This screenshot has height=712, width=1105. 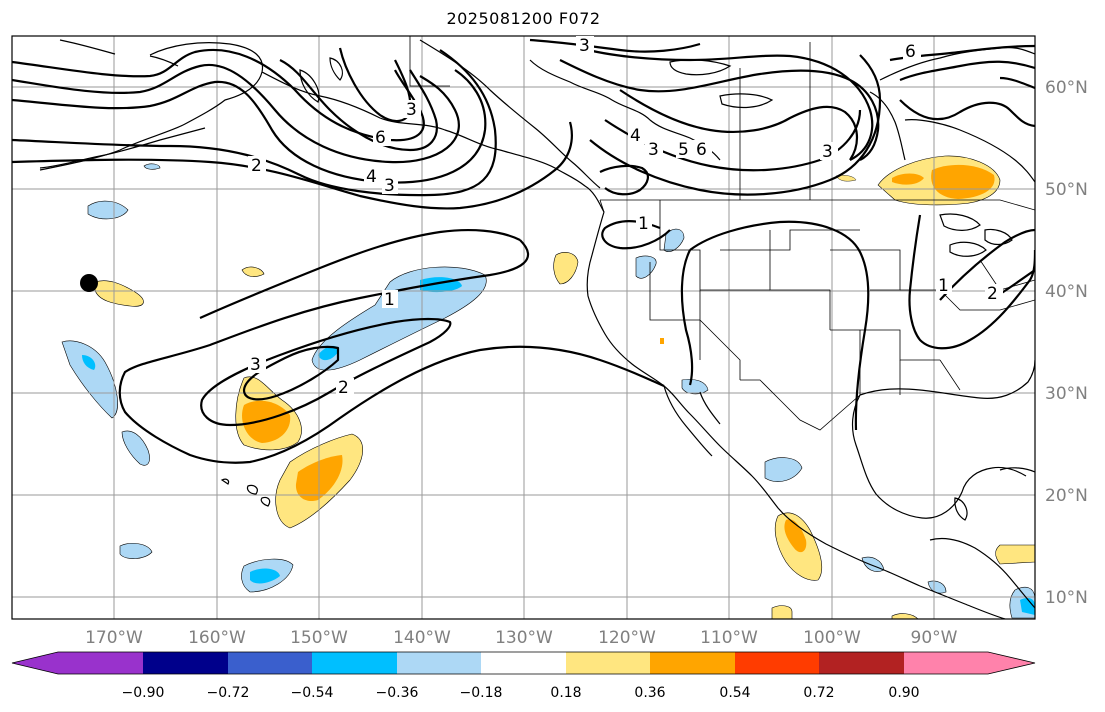 What do you see at coordinates (312, 693) in the screenshot?
I see `colorbar-tick: −0.54` at bounding box center [312, 693].